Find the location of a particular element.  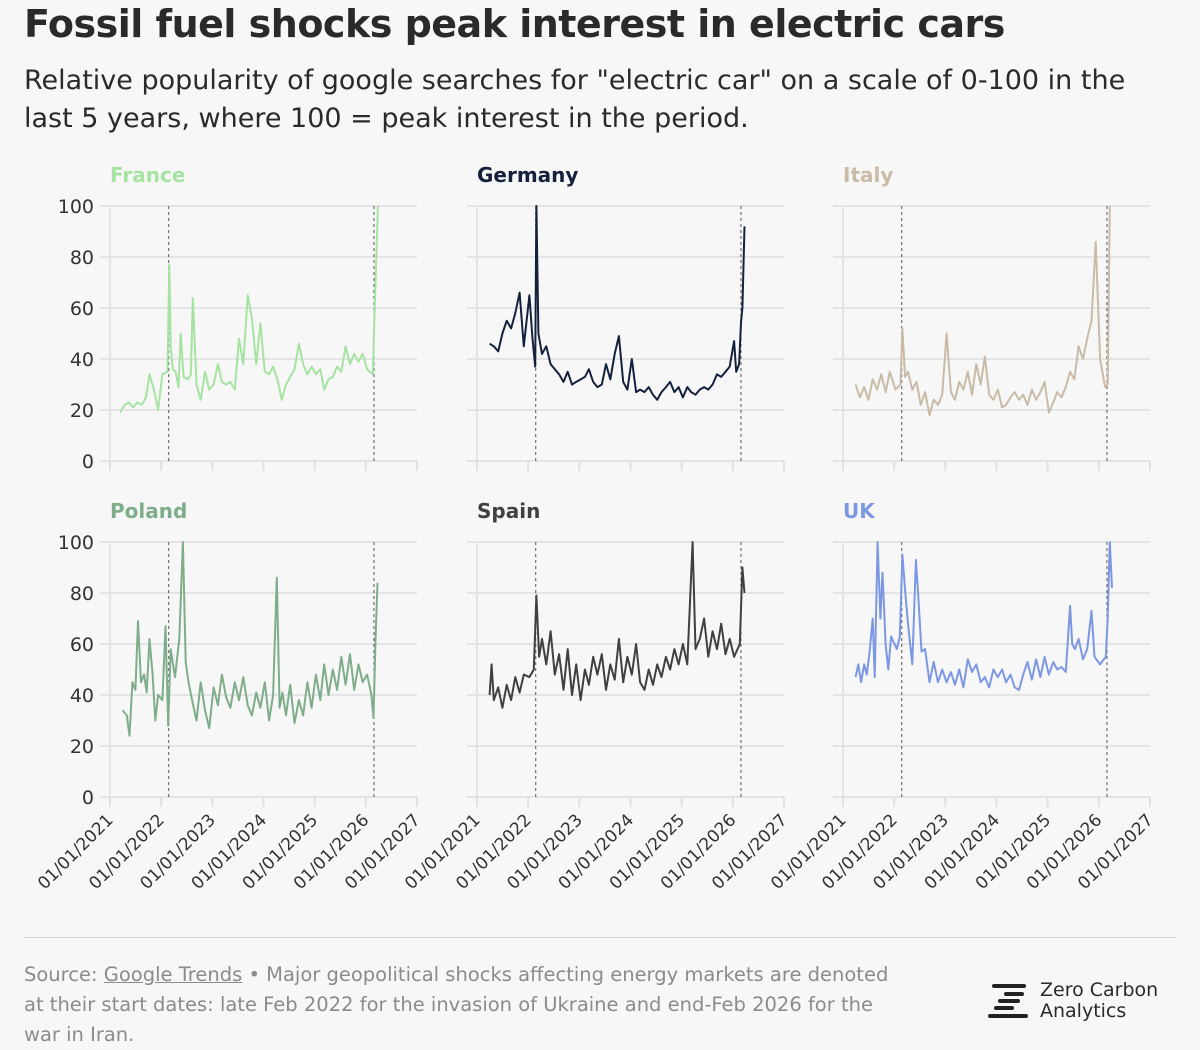

panel-title: France is located at coordinates (147, 175).